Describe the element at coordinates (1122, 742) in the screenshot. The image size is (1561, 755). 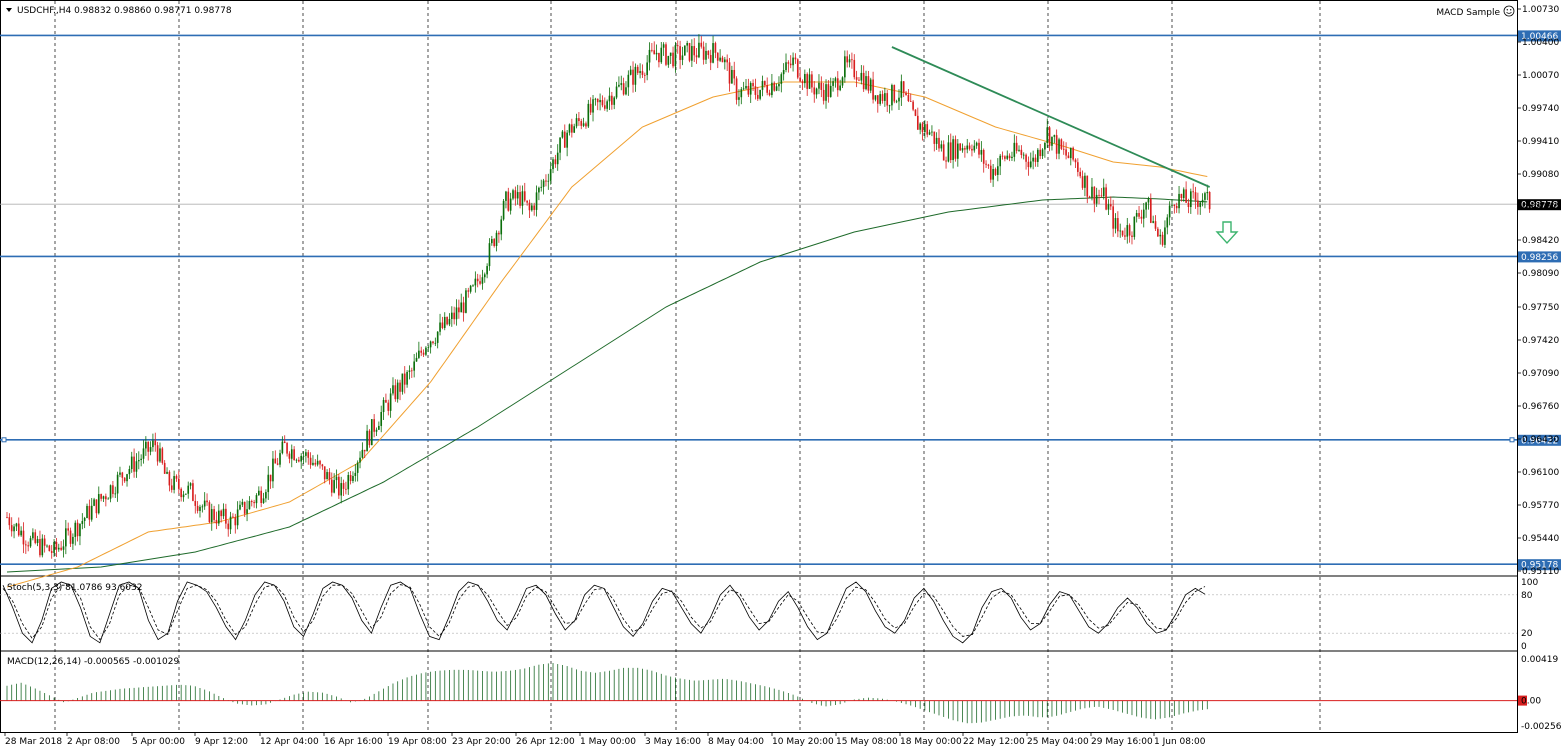
I see `time-tick-label: 29 May 16:00` at that location.